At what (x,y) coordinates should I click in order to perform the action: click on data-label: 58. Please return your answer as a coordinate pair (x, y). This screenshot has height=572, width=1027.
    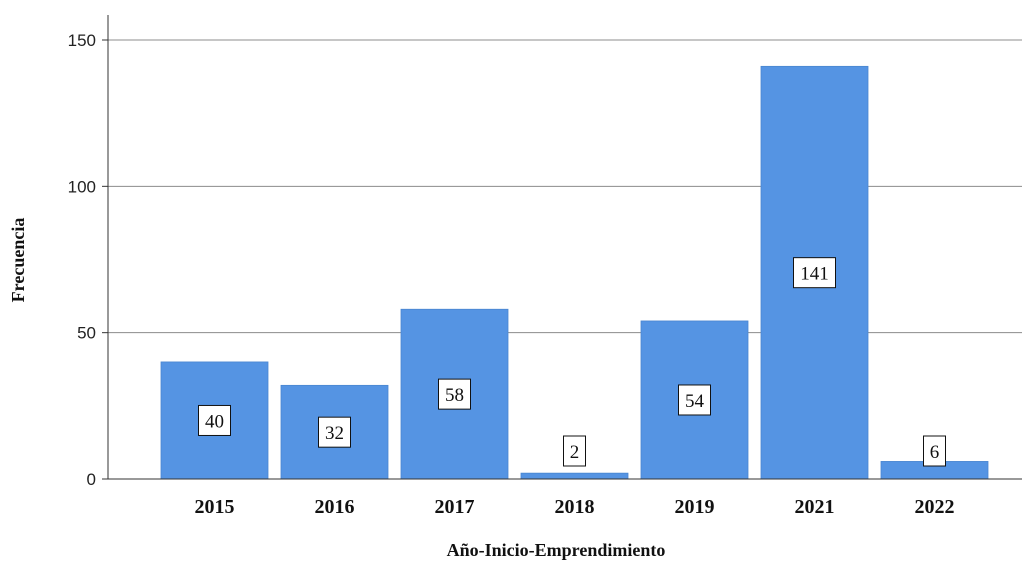
    Looking at the image, I should click on (454, 395).